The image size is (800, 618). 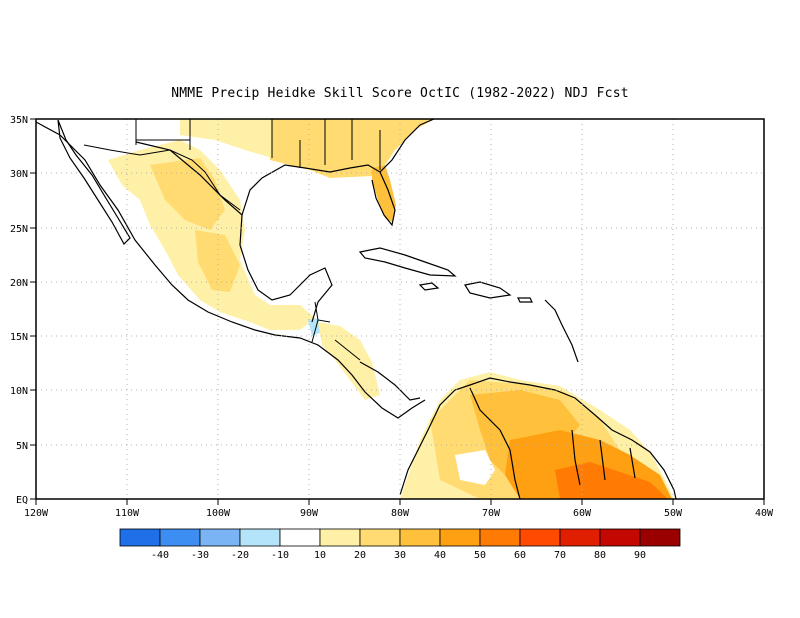 I want to click on lat-label: 35N, so click(x=19, y=120).